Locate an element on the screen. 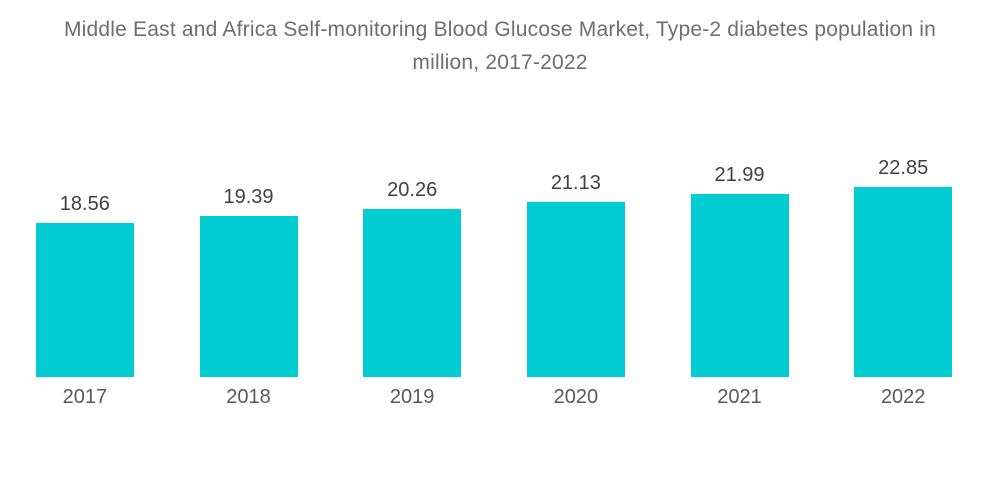 This screenshot has width=1000, height=504. bar-2022 is located at coordinates (903, 282).